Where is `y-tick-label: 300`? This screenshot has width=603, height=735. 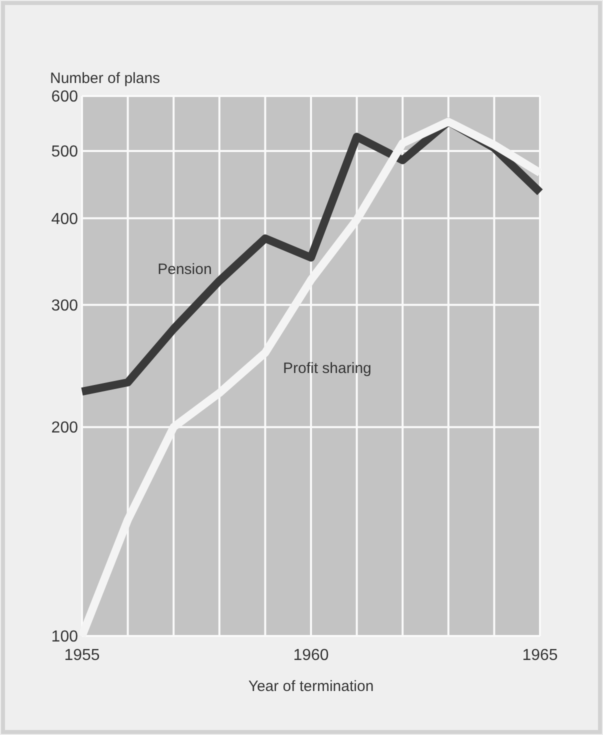
y-tick-label: 300 is located at coordinates (64, 306).